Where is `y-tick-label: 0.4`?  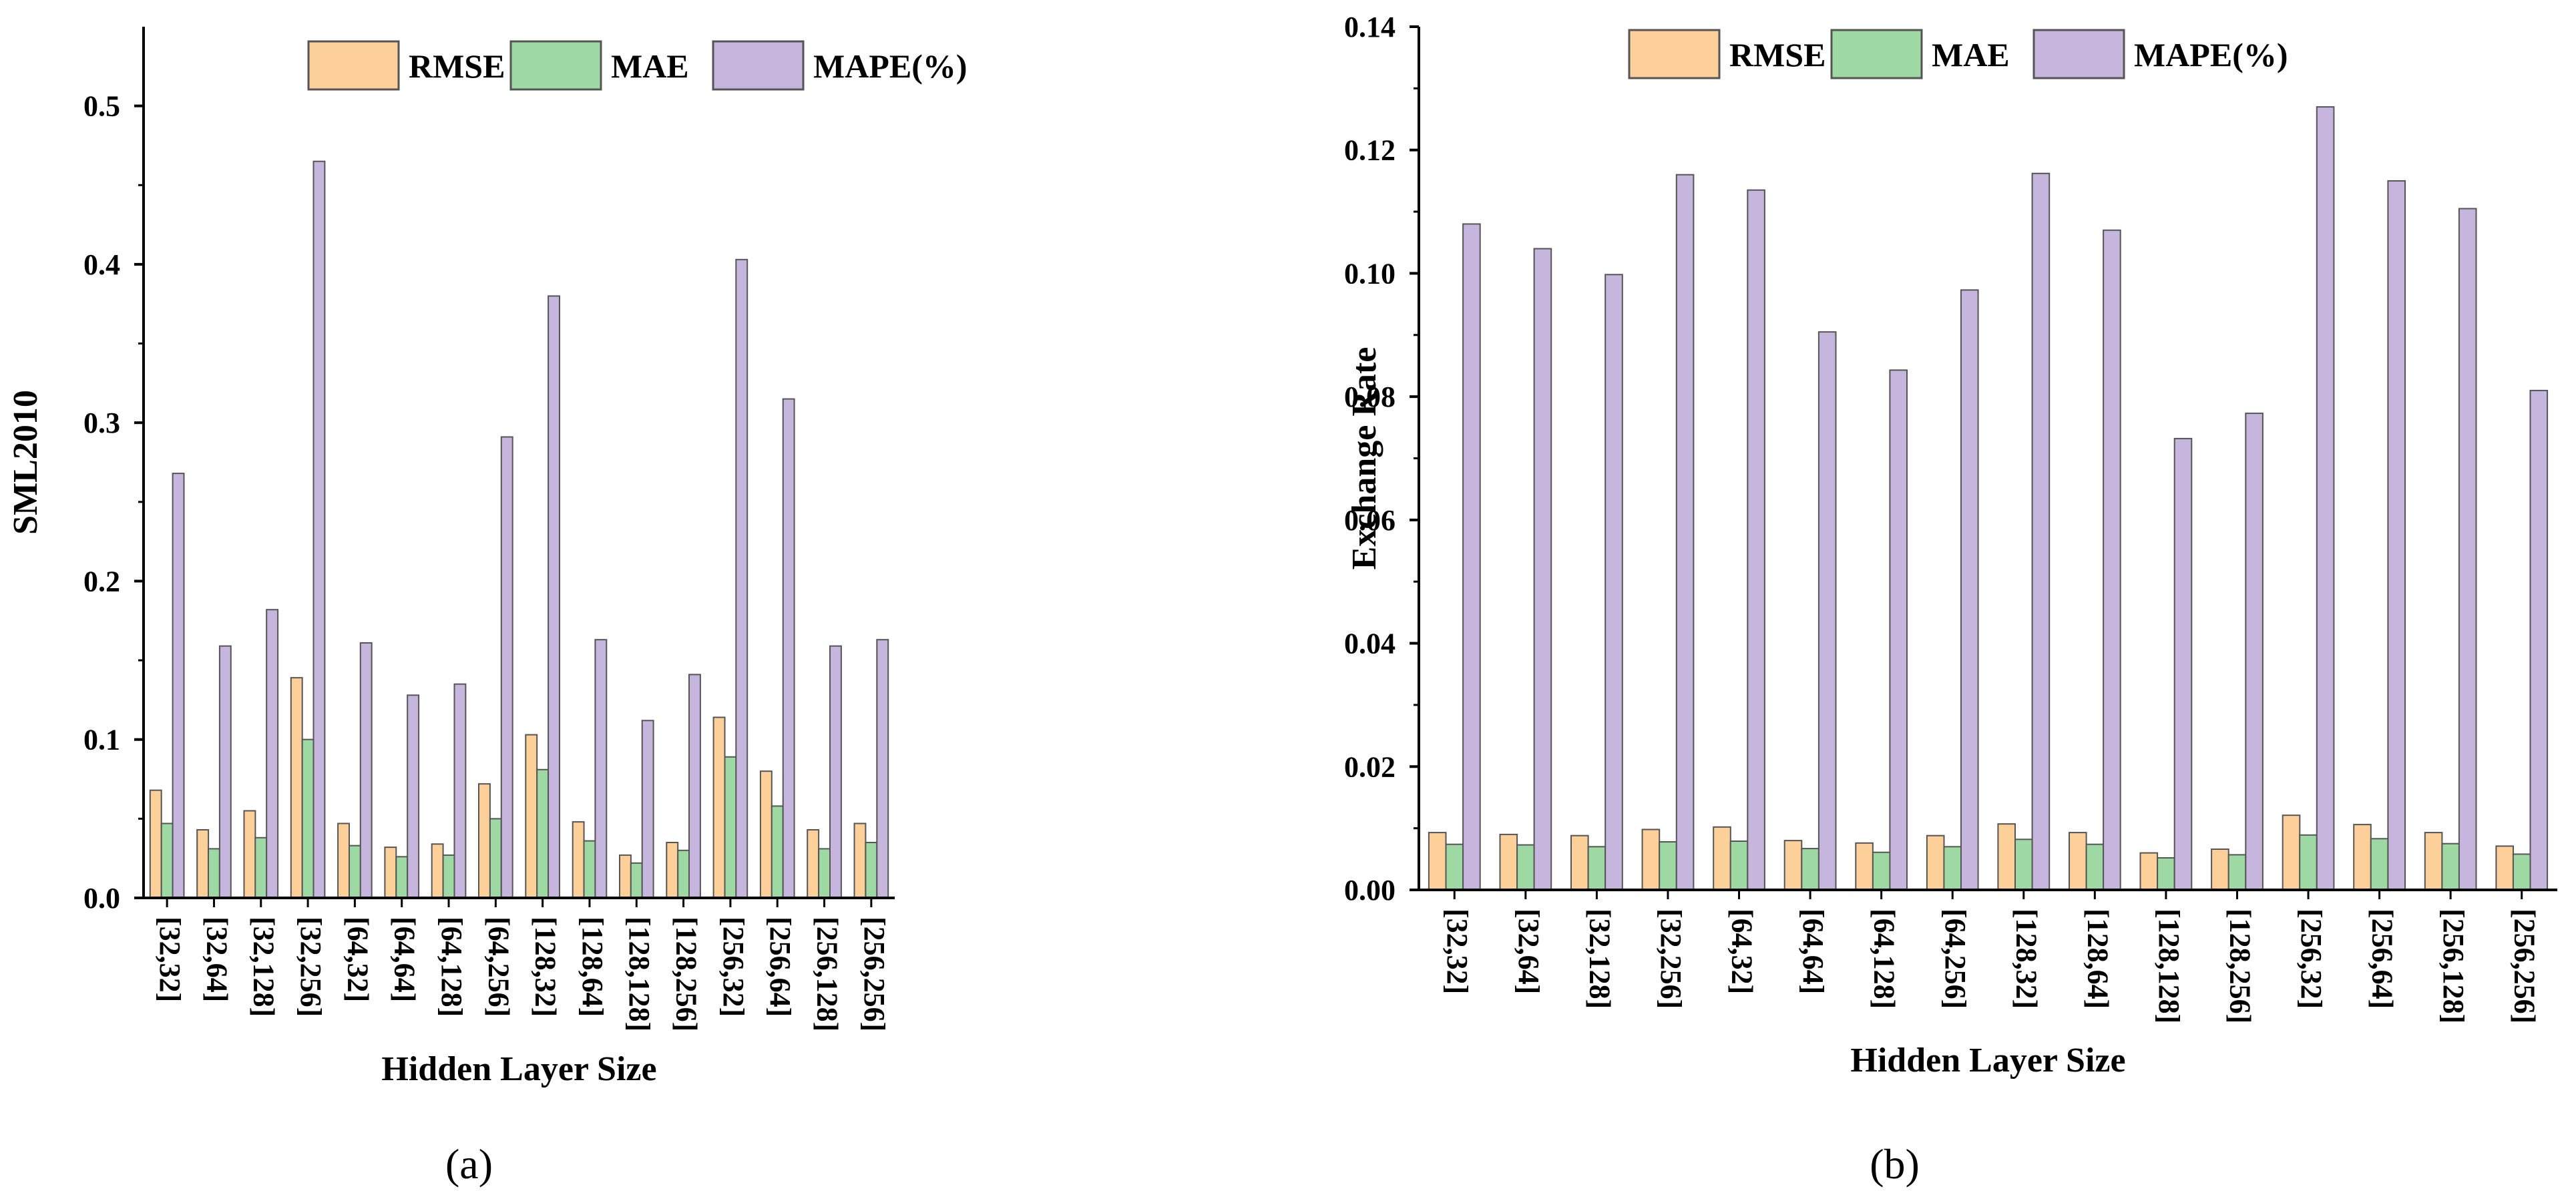 y-tick-label: 0.4 is located at coordinates (101, 264).